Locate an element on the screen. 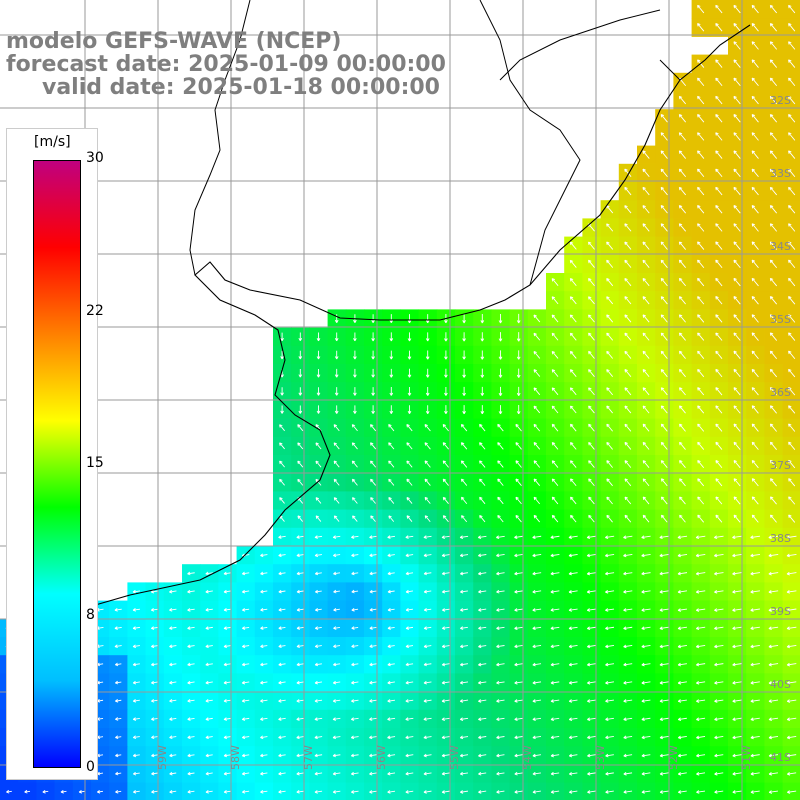  latitude-label: 33S is located at coordinates (780, 173).